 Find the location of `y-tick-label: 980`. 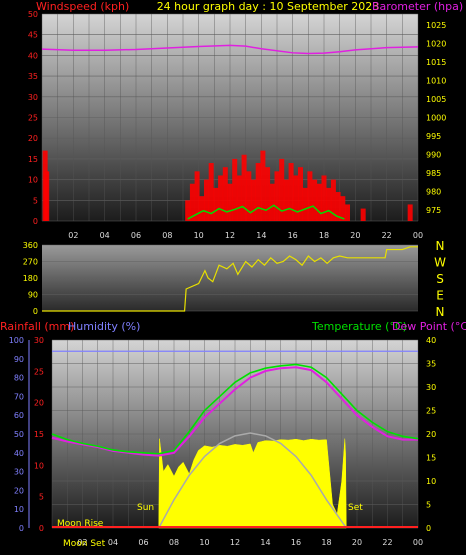

y-tick-label: 980 is located at coordinates (433, 191).